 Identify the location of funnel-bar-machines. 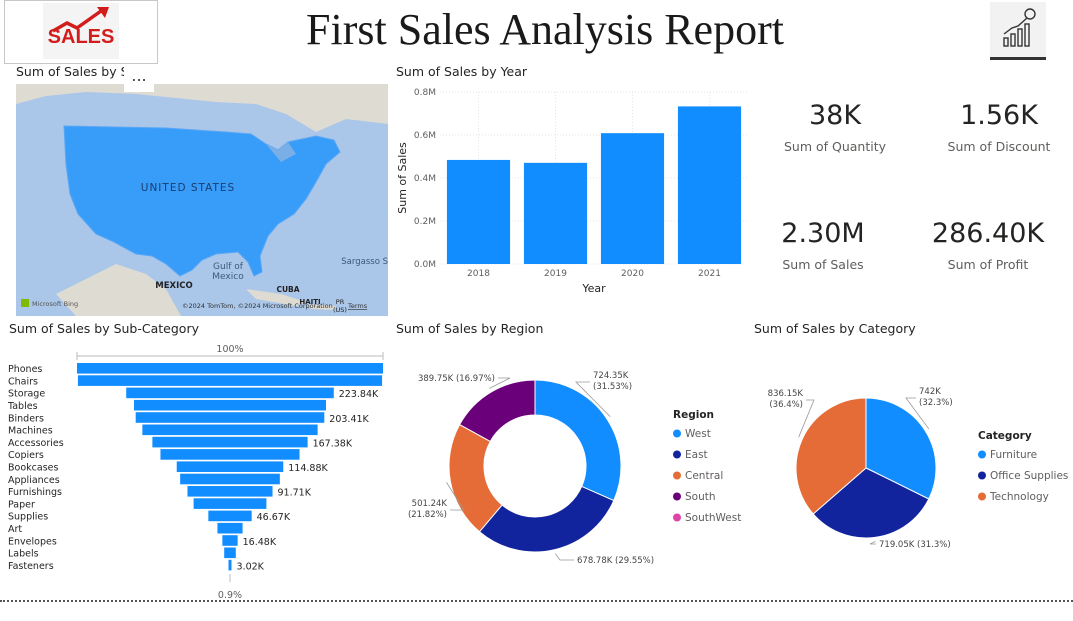
(230, 430).